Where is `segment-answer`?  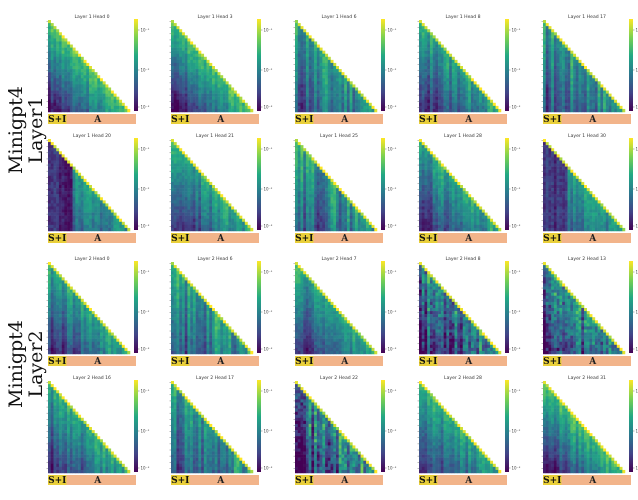
segment-answer is located at coordinates (472, 119).